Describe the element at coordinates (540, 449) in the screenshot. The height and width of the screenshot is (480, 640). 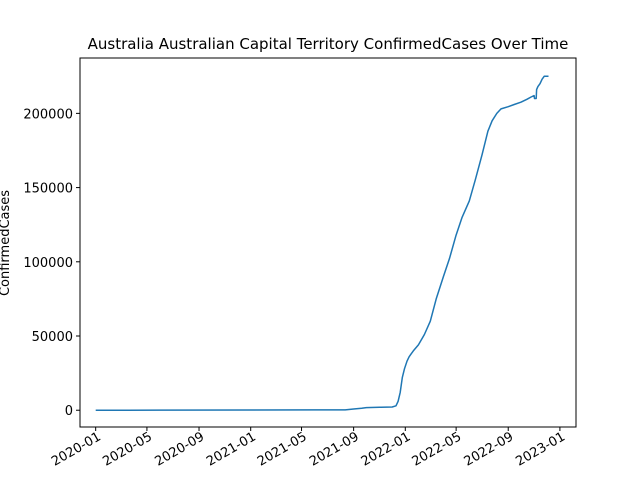
I see `x-tick-label: 2023-01` at that location.